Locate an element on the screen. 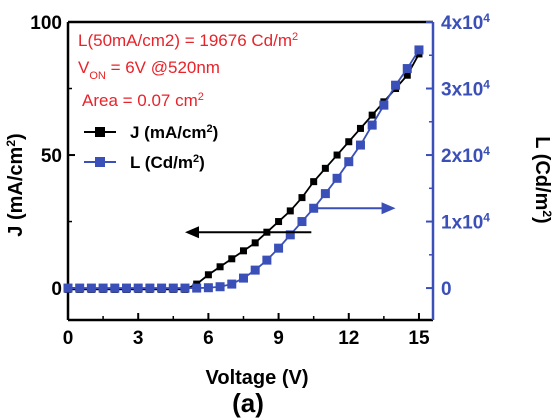  x-axis-label: Voltage (V) is located at coordinates (257, 378).